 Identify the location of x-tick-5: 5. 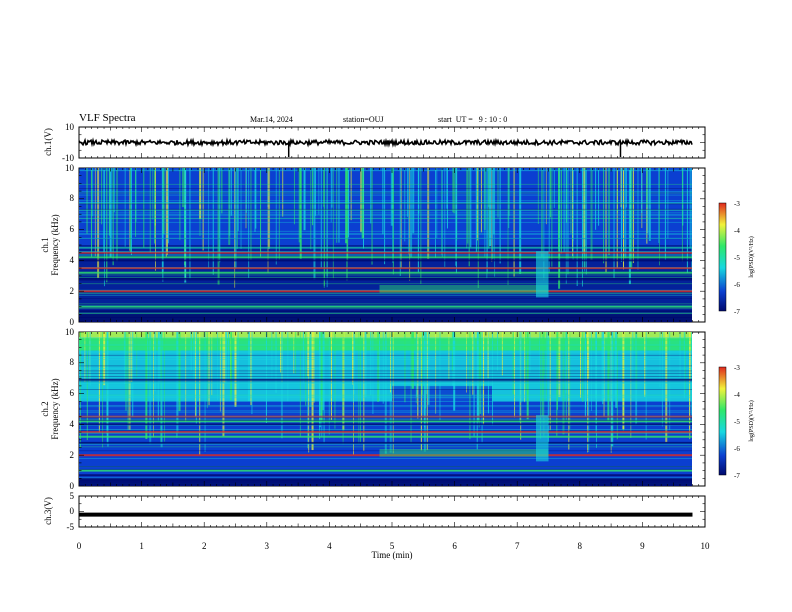
(392, 546).